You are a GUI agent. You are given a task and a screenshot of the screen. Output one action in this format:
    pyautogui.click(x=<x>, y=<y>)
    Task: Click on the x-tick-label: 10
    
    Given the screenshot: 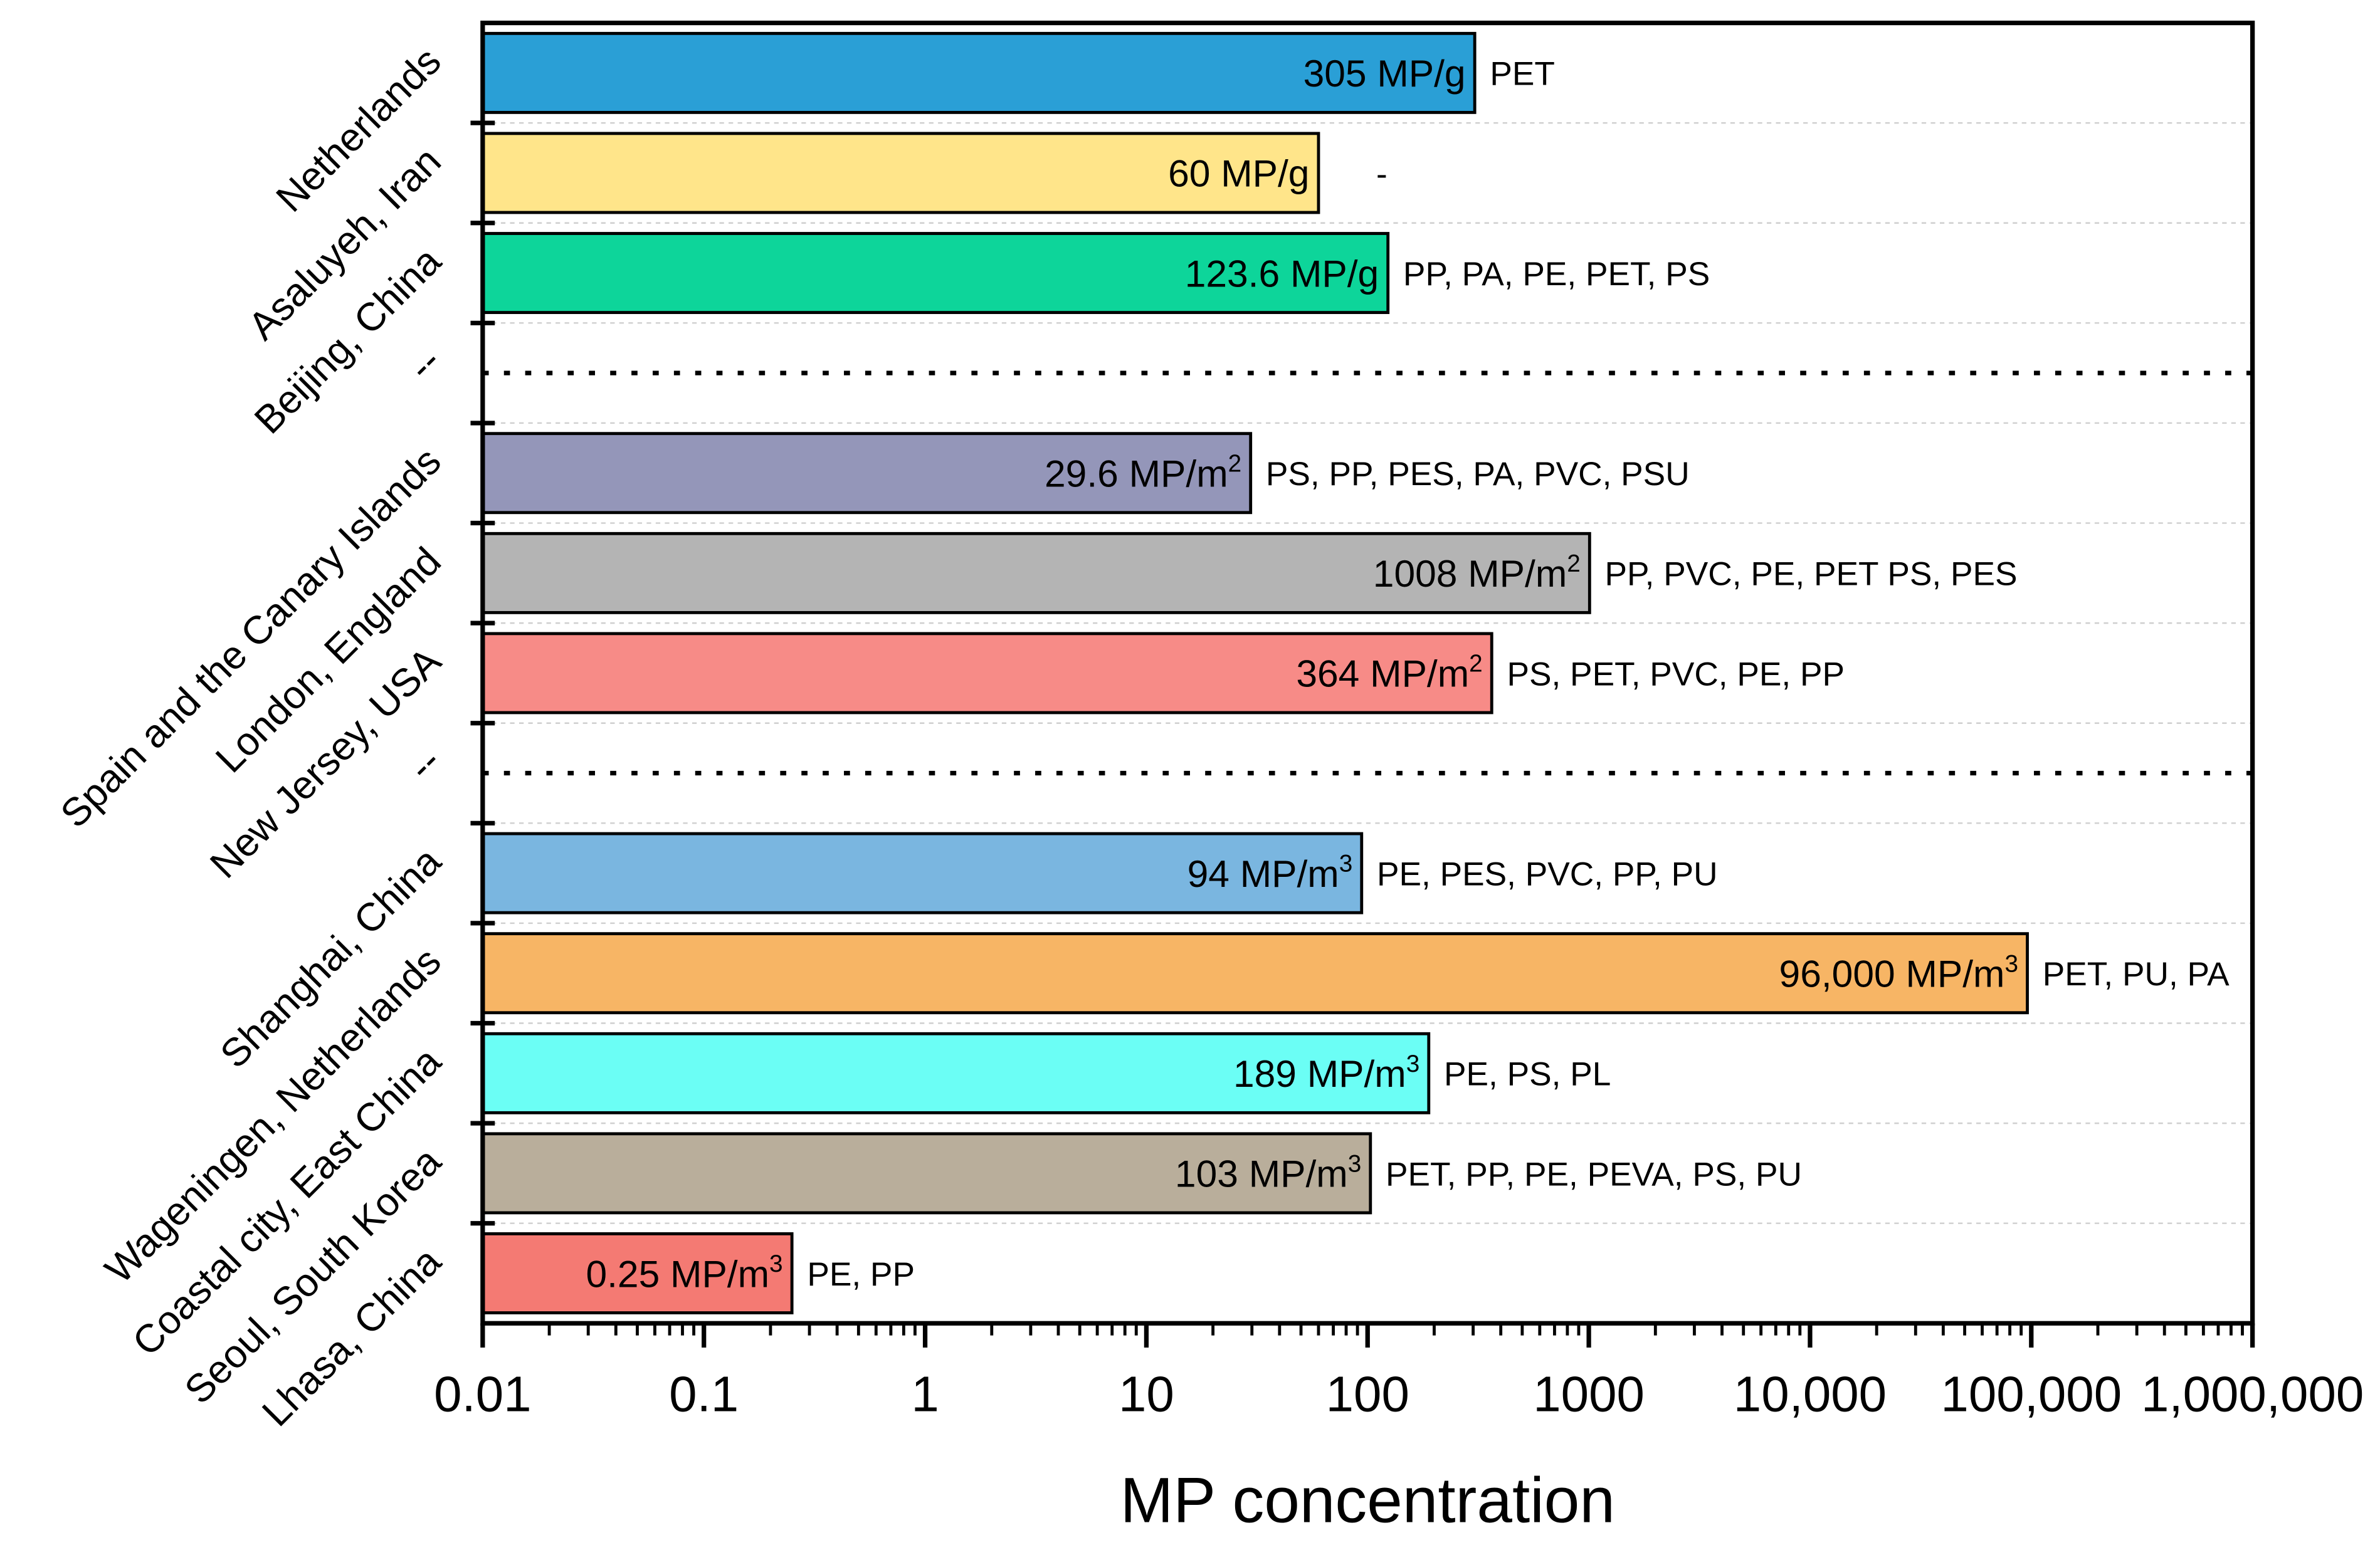 What is the action you would take?
    pyautogui.click(x=1147, y=1394)
    